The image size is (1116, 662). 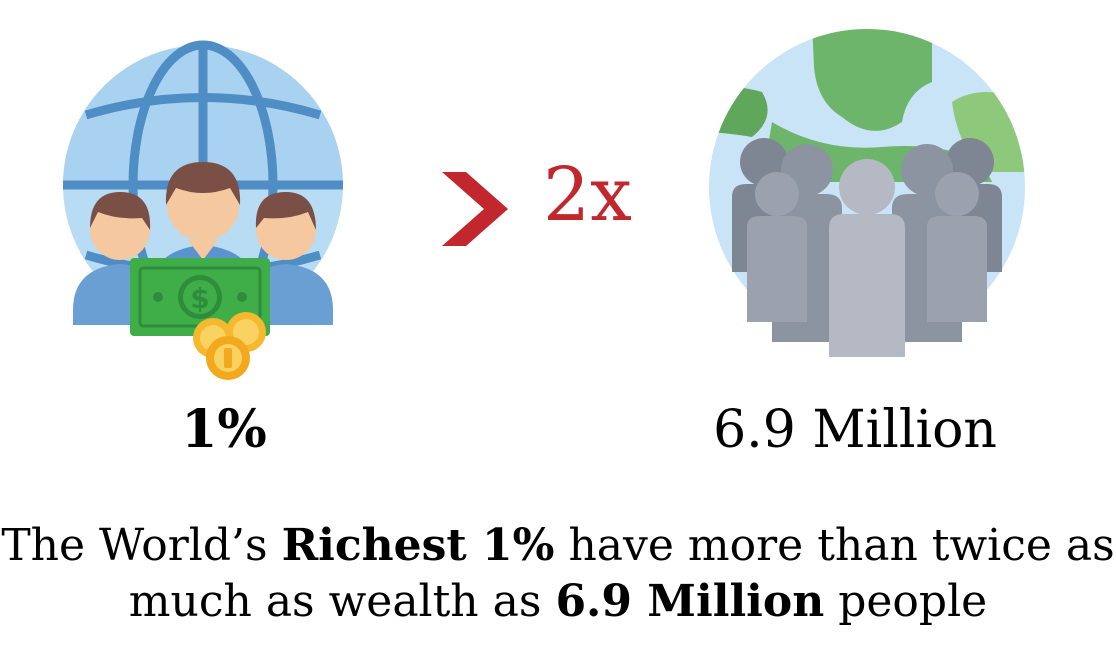 What do you see at coordinates (587, 195) in the screenshot?
I see `multiplier-text: 2x` at bounding box center [587, 195].